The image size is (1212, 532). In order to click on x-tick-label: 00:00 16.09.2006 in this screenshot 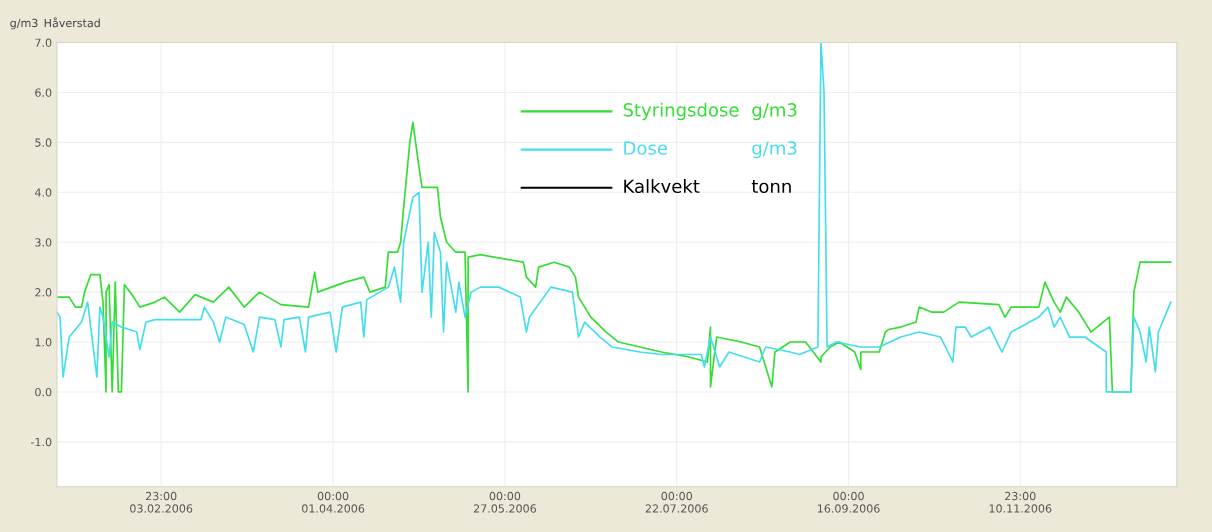, I will do `click(848, 502)`.